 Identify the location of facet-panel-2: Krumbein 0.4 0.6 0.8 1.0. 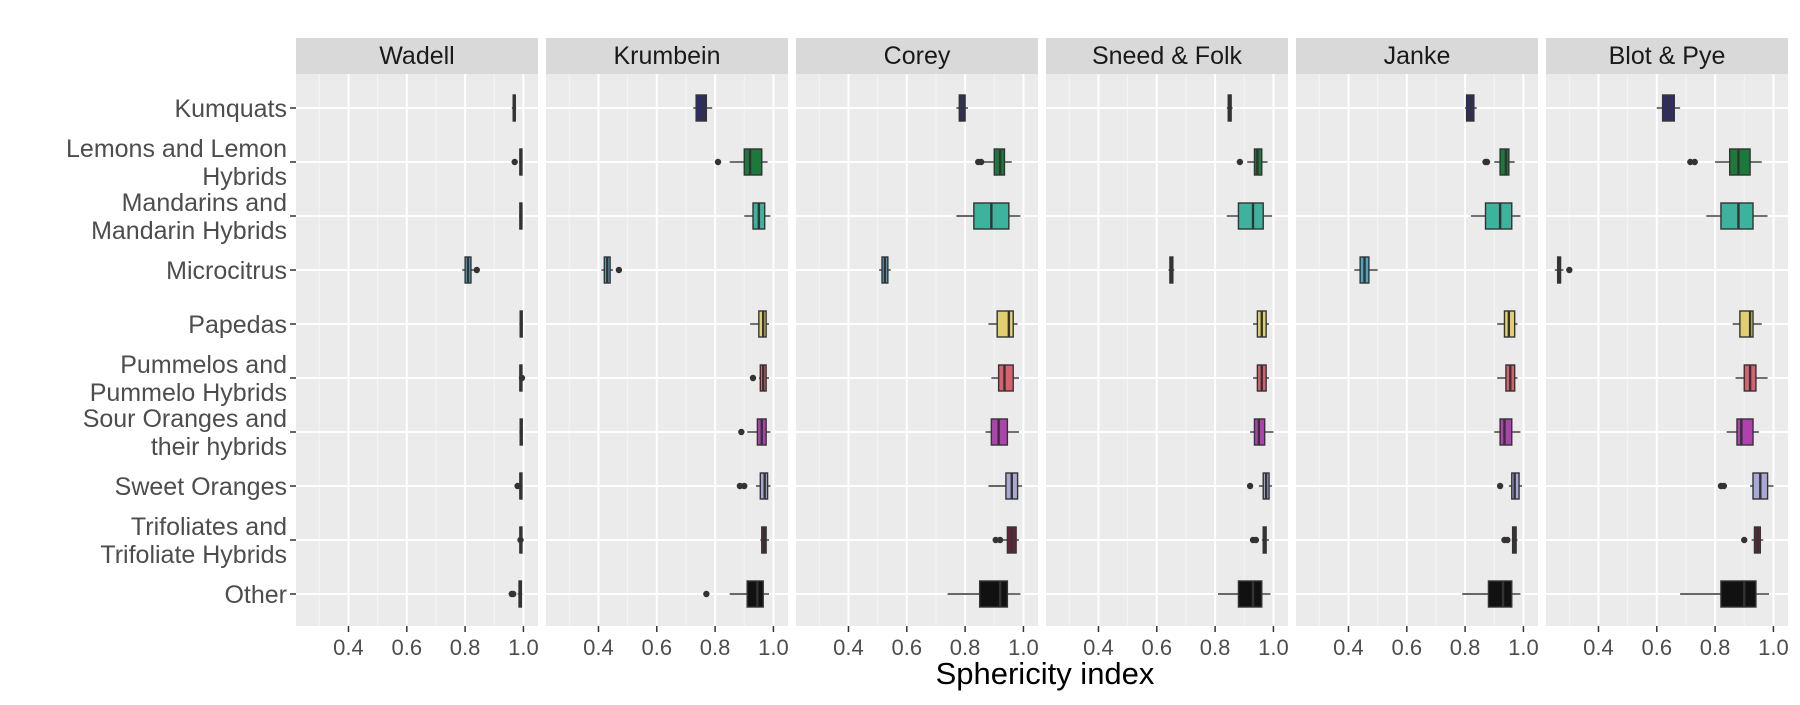
(667, 349).